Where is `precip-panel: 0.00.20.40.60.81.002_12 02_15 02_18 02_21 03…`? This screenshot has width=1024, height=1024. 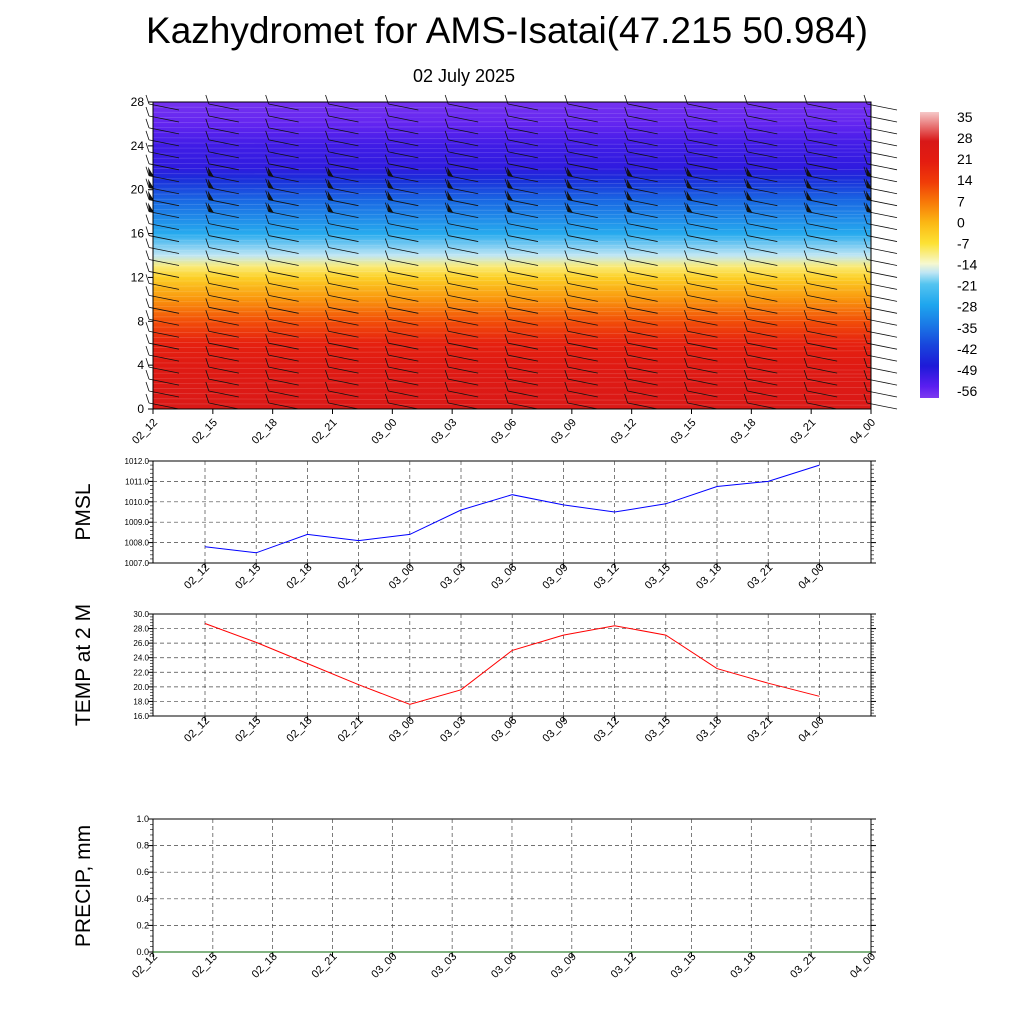
precip-panel: 0.00.20.40.60.81.002_12 02_15 02_18 02_21 03… is located at coordinates (475, 897).